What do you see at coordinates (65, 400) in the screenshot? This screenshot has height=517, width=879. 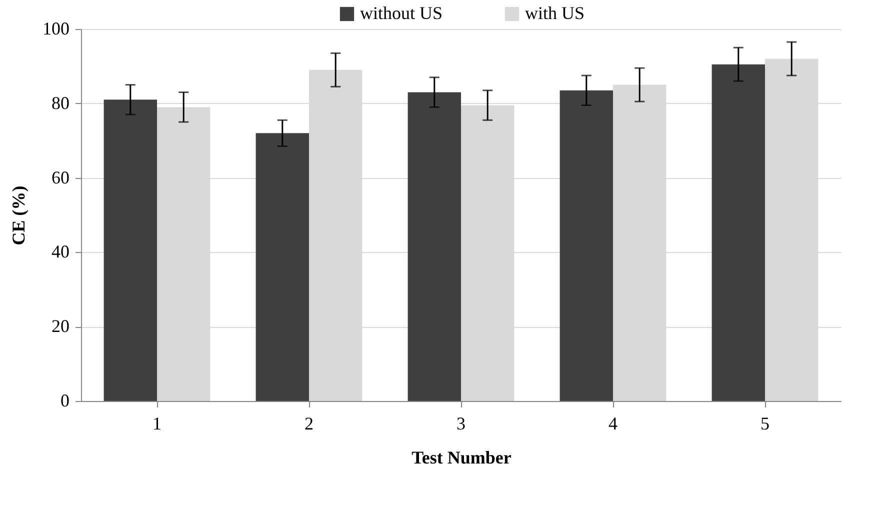 I see `y-tick-label: 0` at bounding box center [65, 400].